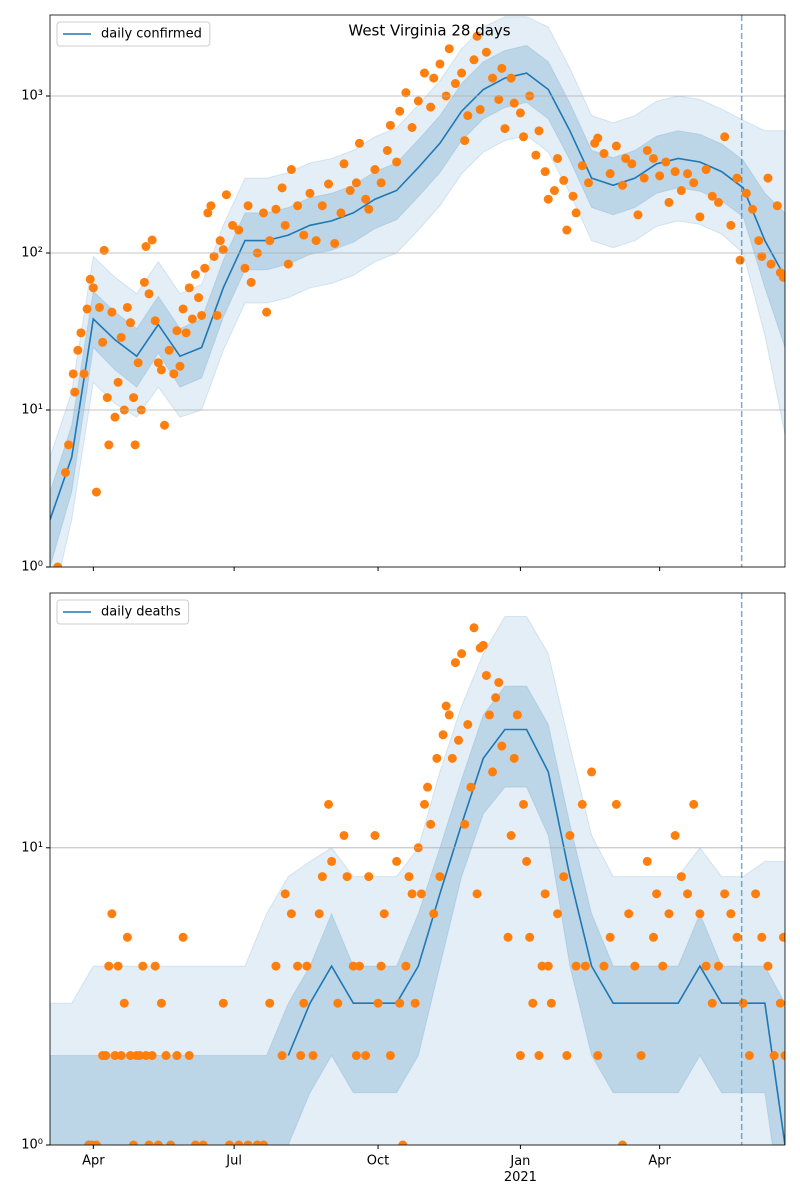 The image size is (800, 1200). What do you see at coordinates (133, 34) in the screenshot?
I see `legend-box` at bounding box center [133, 34].